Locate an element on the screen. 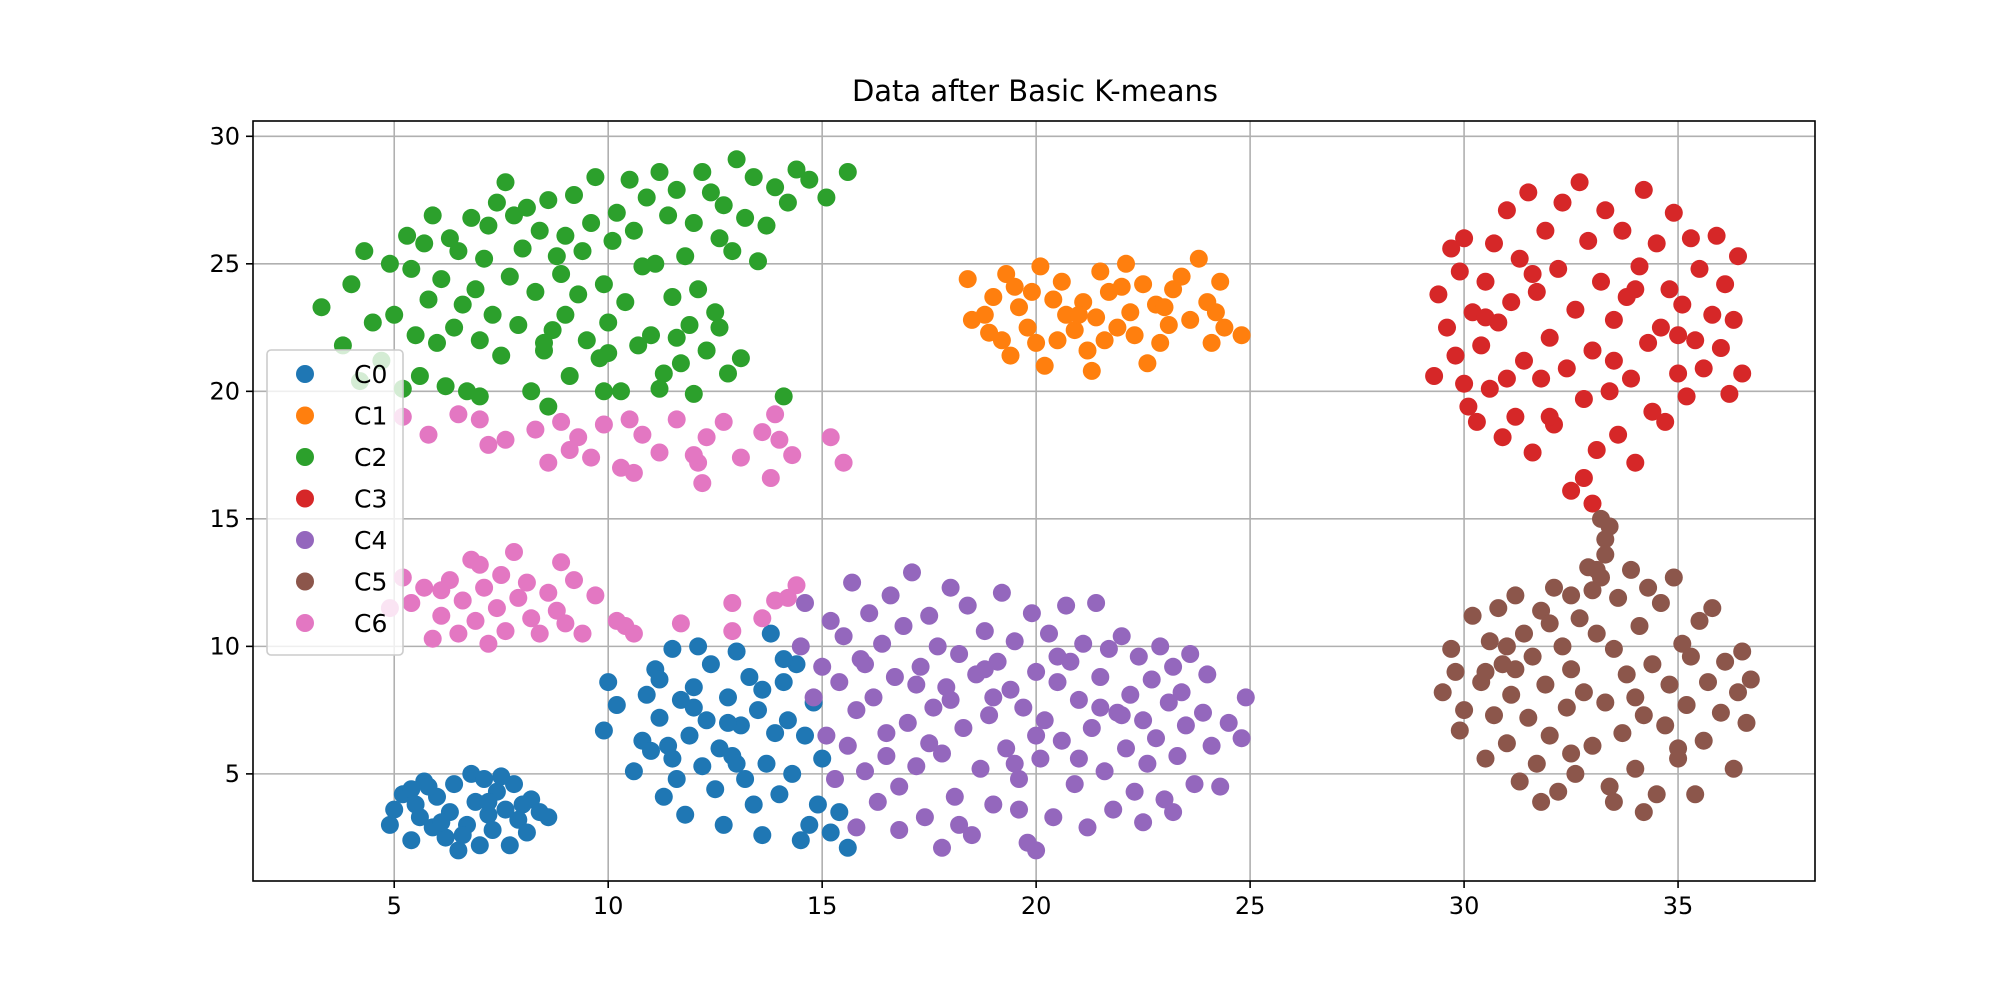 The image size is (2000, 1000). legend-label-C5: C5 is located at coordinates (370, 582).